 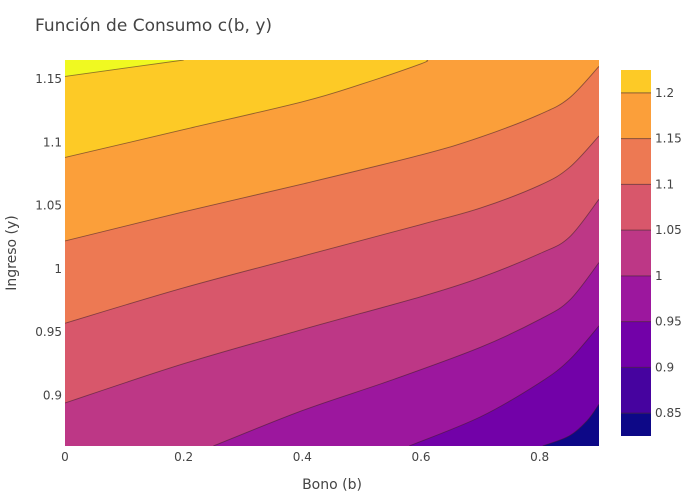 What do you see at coordinates (48, 206) in the screenshot?
I see `y-tick-label: 1.05` at bounding box center [48, 206].